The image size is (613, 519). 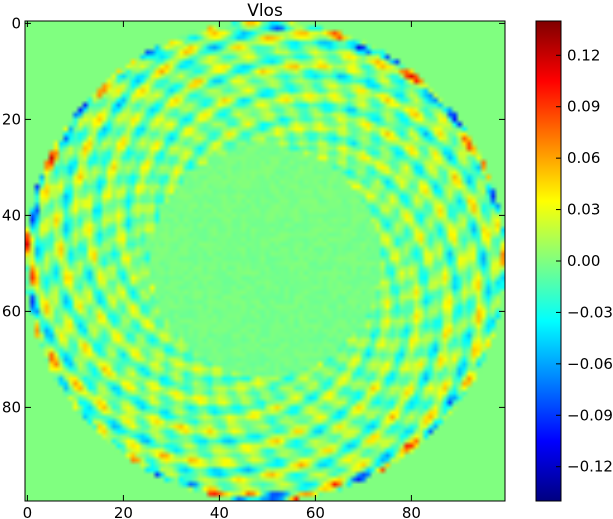 I want to click on colorbar-tick-label: 0.09, so click(x=583, y=107).